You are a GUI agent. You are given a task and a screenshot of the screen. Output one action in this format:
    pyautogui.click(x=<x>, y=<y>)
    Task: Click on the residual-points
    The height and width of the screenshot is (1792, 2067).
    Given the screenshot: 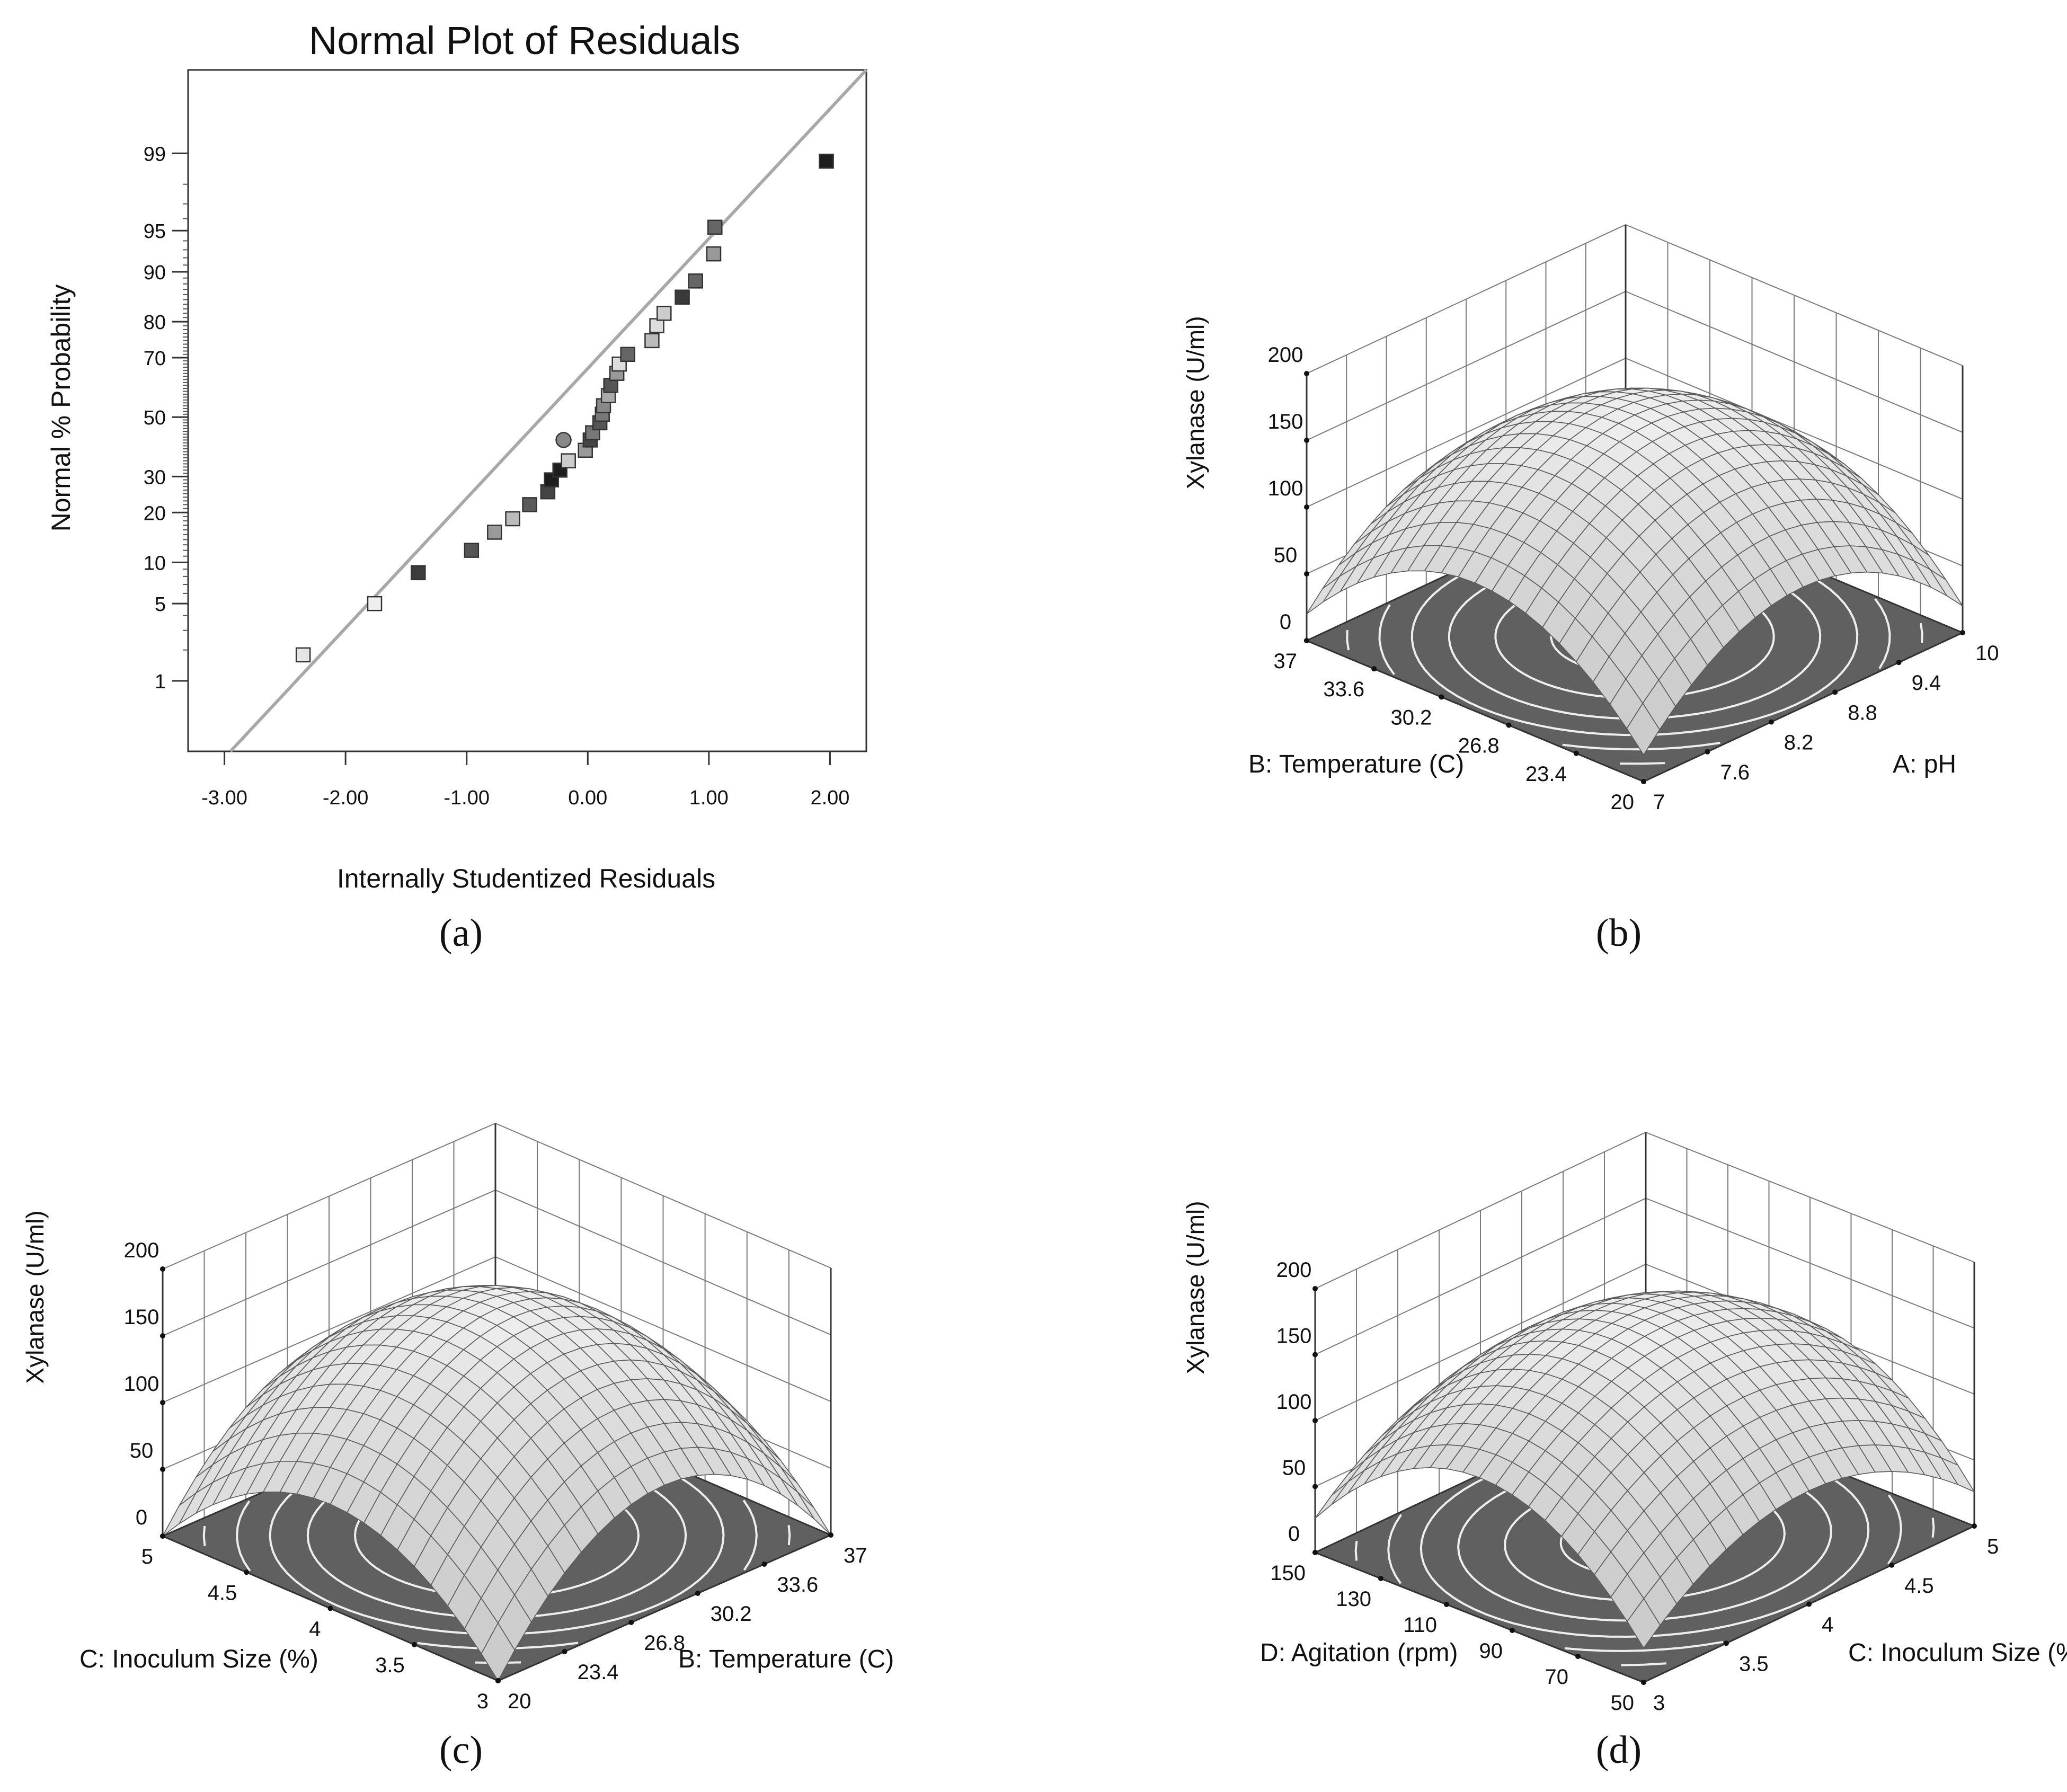 What is the action you would take?
    pyautogui.click(x=564, y=408)
    